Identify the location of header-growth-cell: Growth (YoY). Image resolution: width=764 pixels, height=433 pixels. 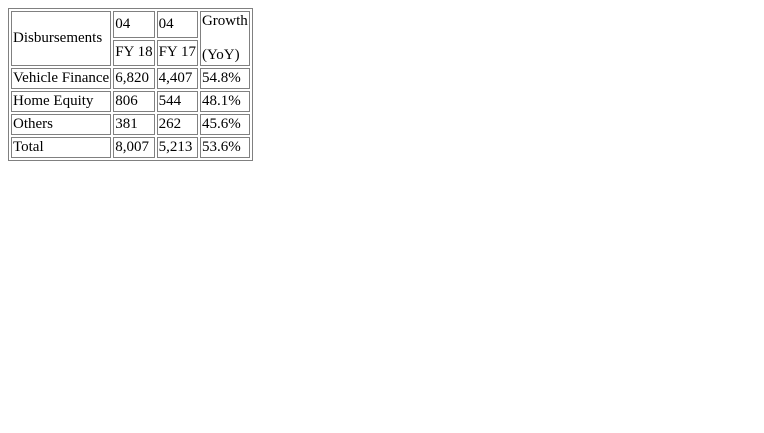
(224, 38).